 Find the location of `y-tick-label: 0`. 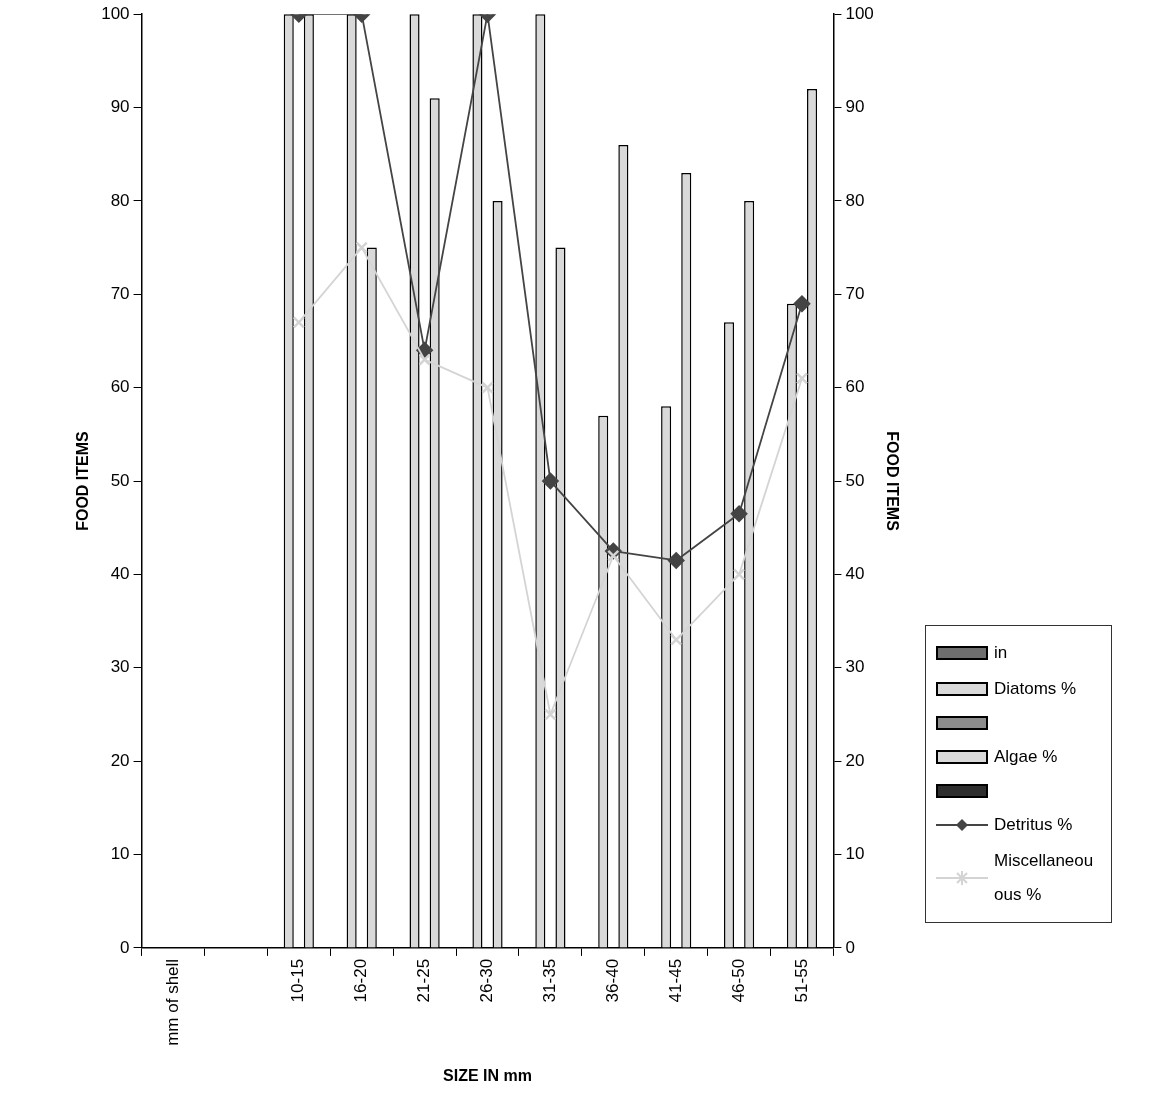

y-tick-label: 0 is located at coordinates (125, 947).